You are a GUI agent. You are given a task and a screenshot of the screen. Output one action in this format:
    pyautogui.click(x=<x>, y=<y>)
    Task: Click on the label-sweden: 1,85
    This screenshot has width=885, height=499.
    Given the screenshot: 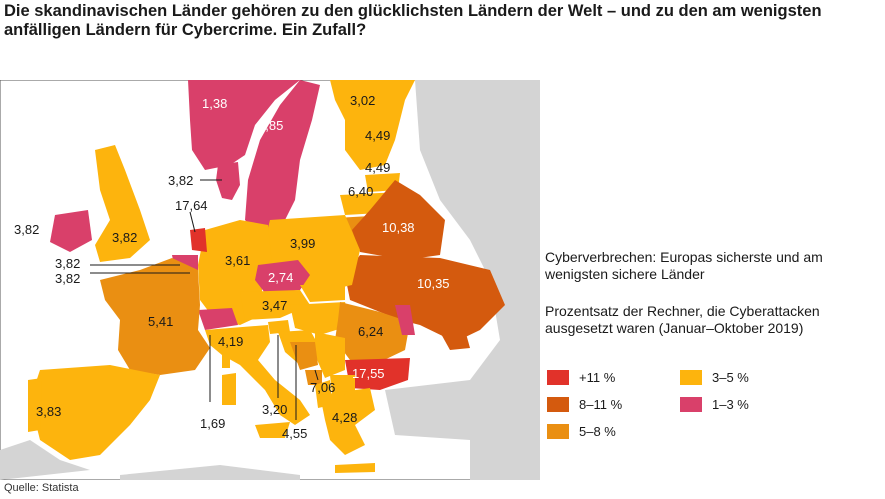 What is the action you would take?
    pyautogui.click(x=270, y=125)
    